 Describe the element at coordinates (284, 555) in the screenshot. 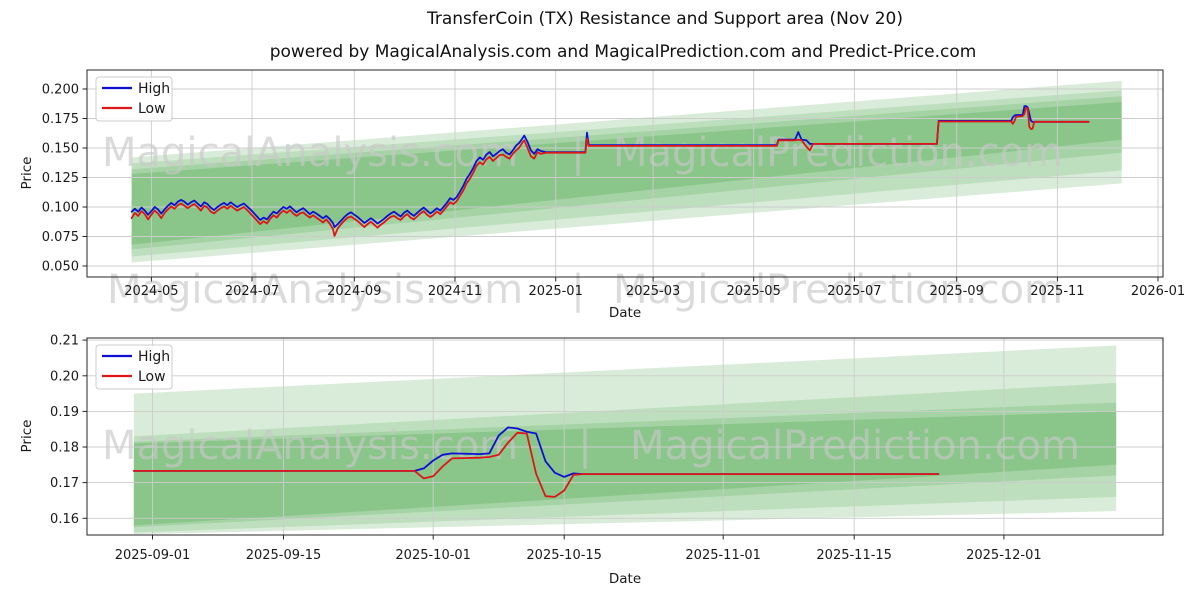

I see `x-tick-label: 2025-09-15` at that location.